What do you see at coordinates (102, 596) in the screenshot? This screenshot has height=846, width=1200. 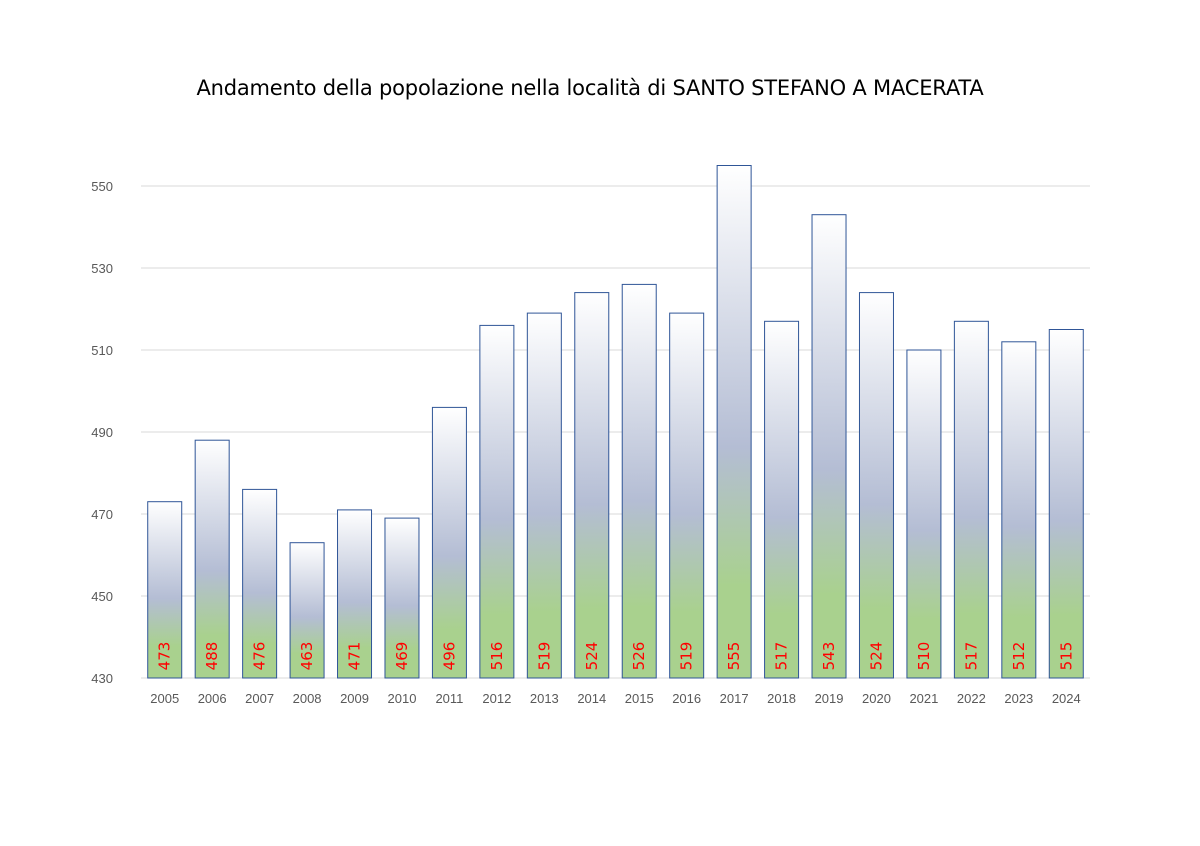 I see `y-tick-label: 450` at bounding box center [102, 596].